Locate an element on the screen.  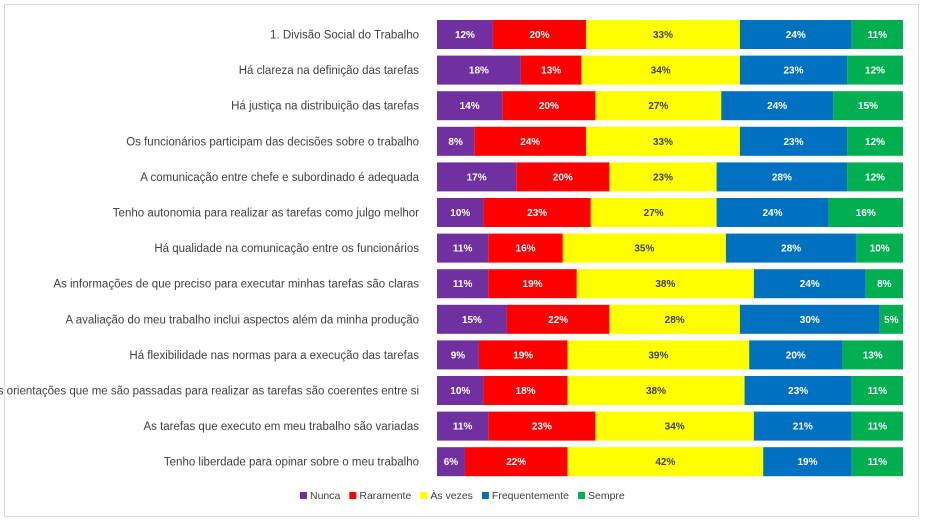
data-label: 13% is located at coordinates (551, 71).